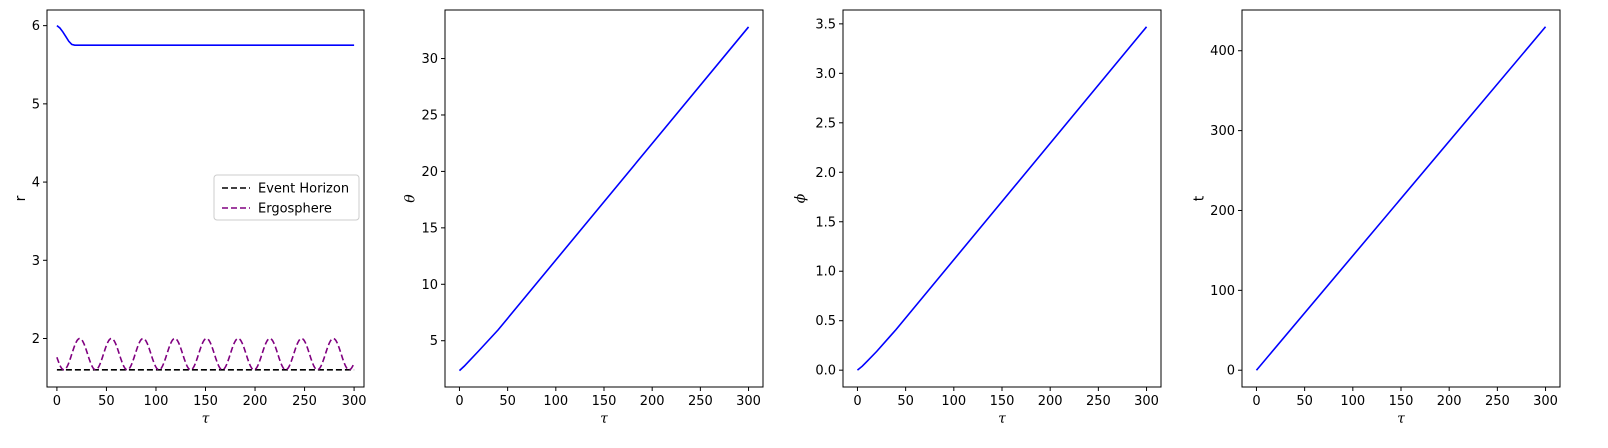 The width and height of the screenshot is (1608, 448). Describe the element at coordinates (825, 123) in the screenshot. I see `y-tick-label: 2.5` at that location.